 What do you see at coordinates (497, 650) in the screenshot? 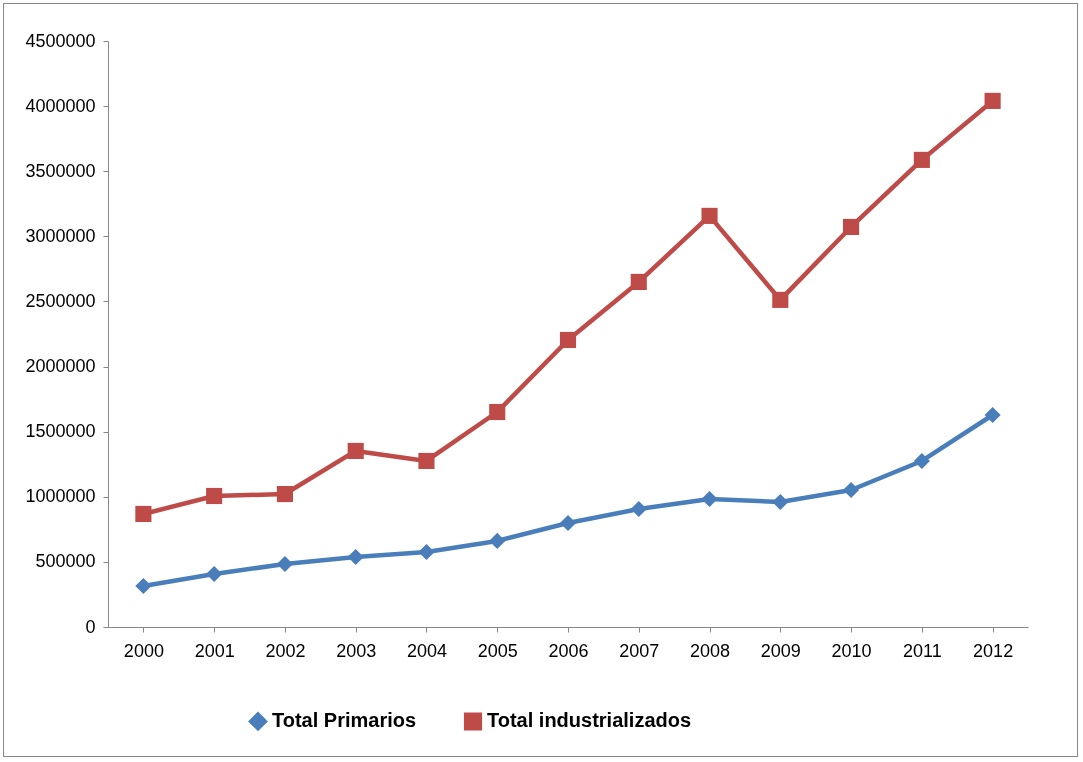
I see `x-tick-label: 2005` at bounding box center [497, 650].